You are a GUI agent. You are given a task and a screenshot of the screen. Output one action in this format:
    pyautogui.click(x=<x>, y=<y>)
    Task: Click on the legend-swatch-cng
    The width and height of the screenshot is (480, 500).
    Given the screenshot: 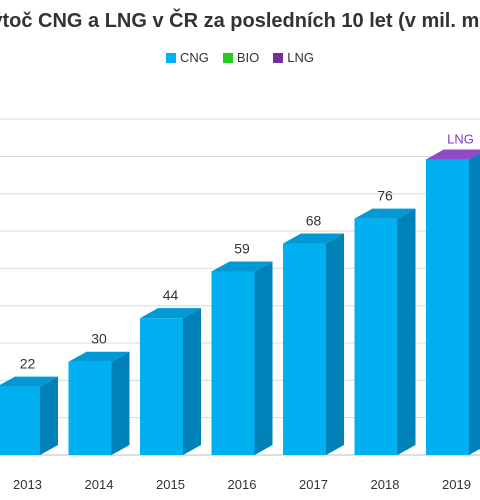 What is the action you would take?
    pyautogui.click(x=170, y=57)
    